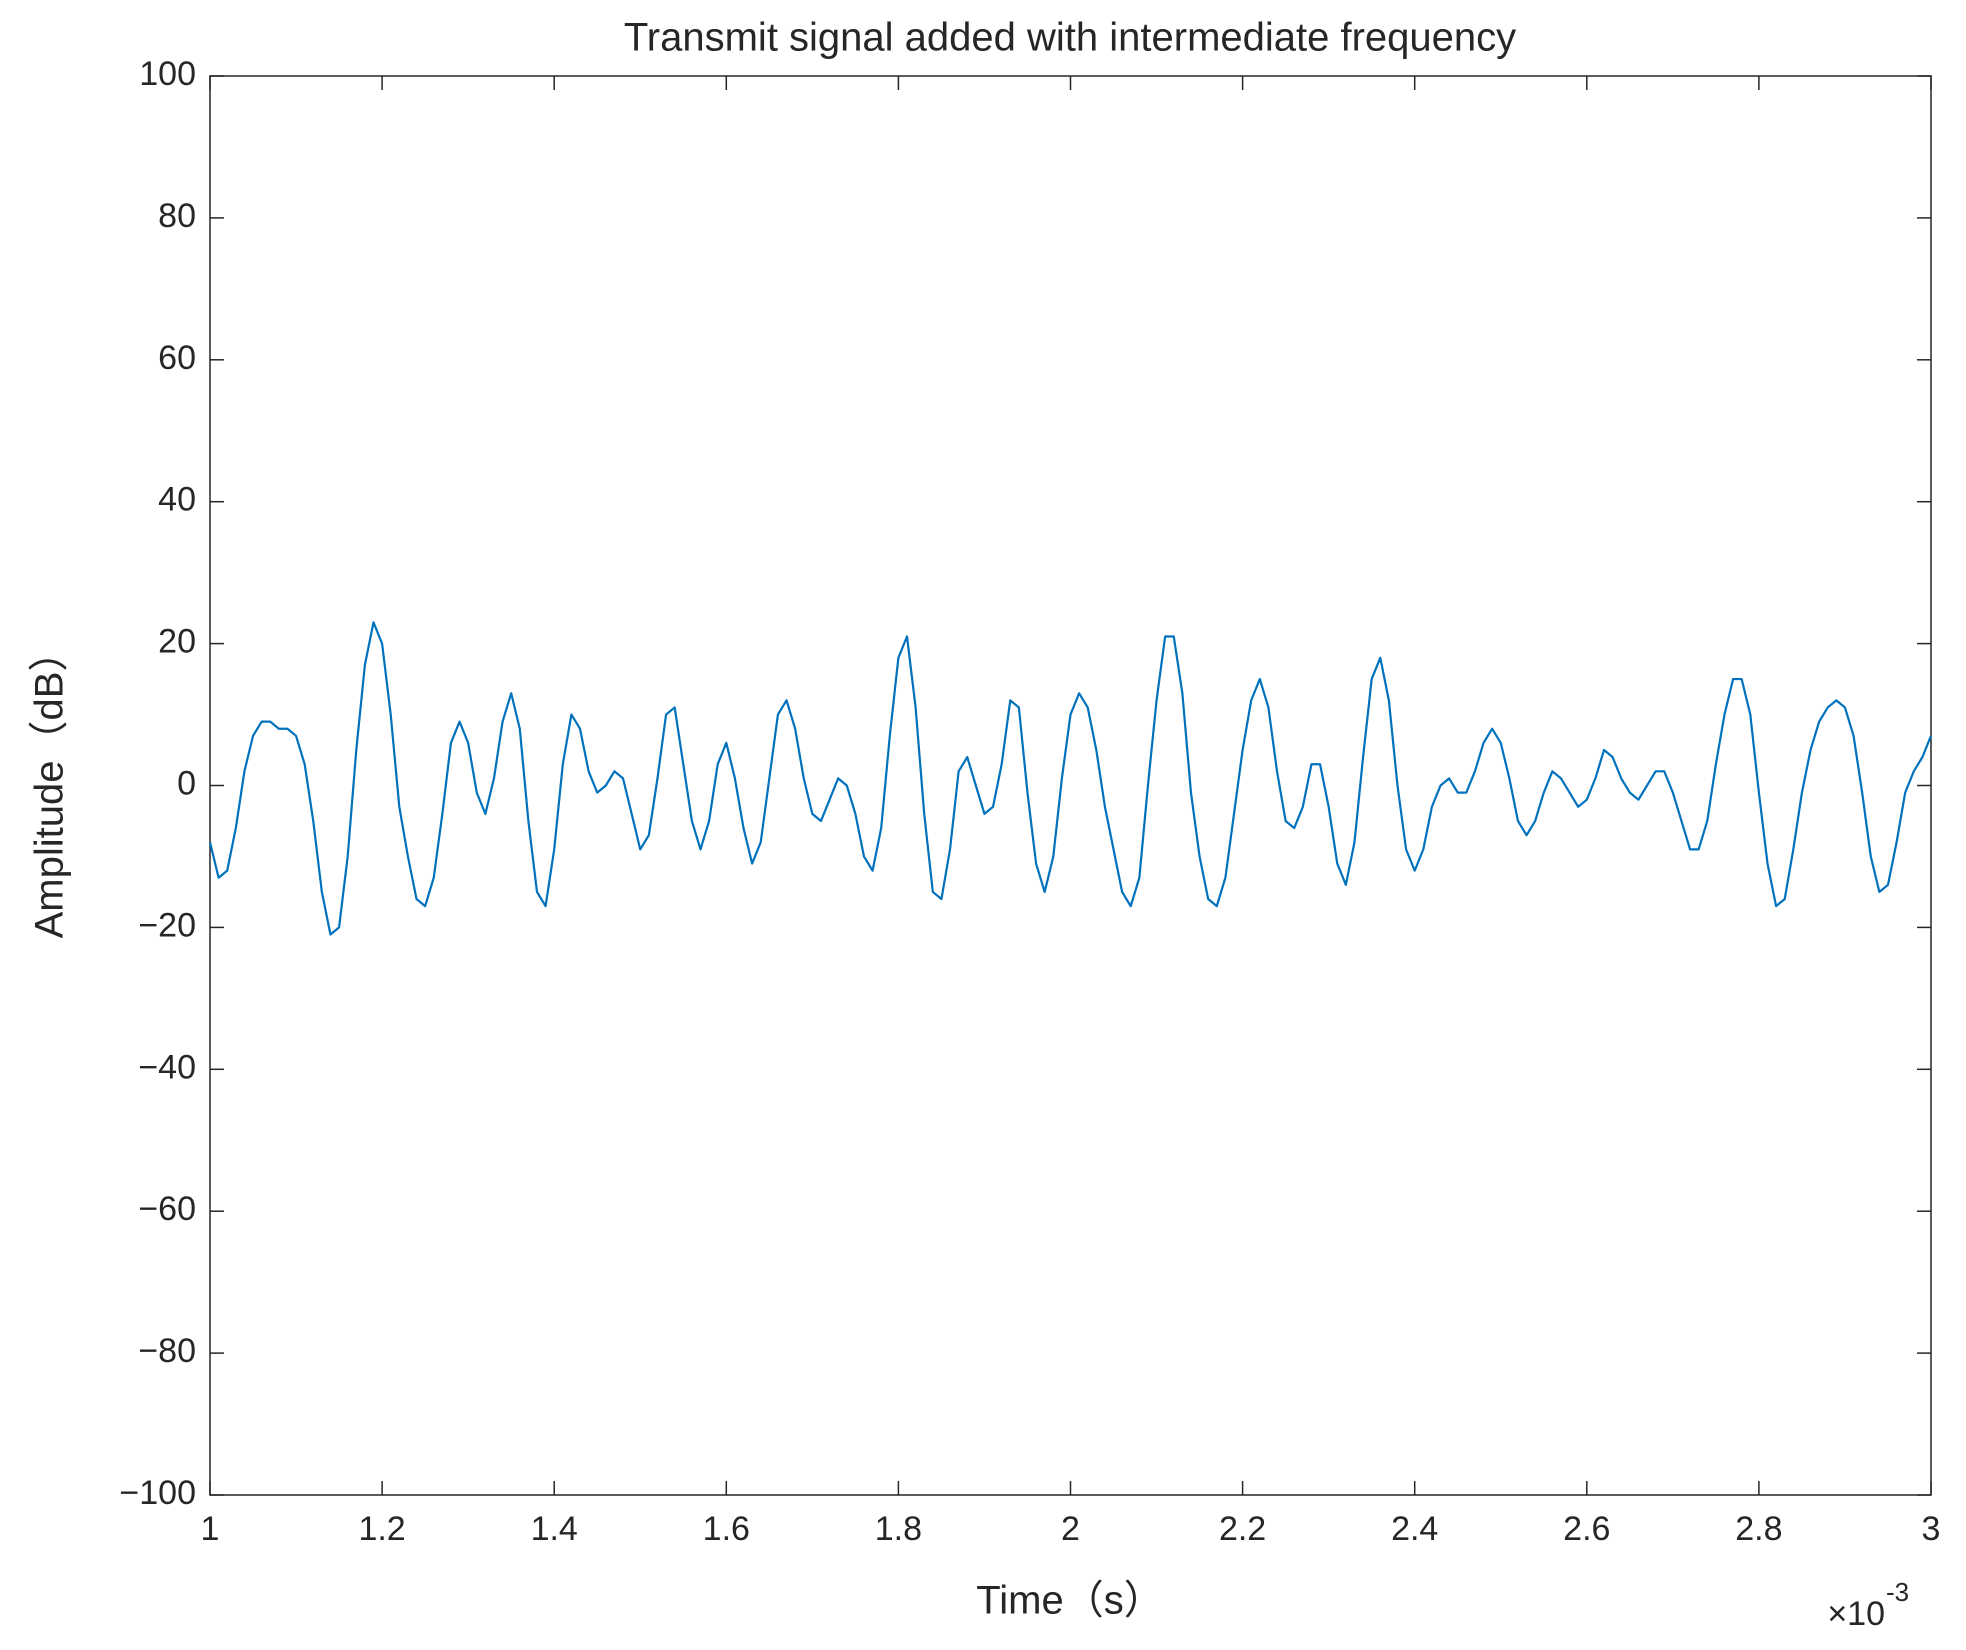 The width and height of the screenshot is (1966, 1650). I want to click on x-axis-label: Time（s）, so click(1069, 1601).